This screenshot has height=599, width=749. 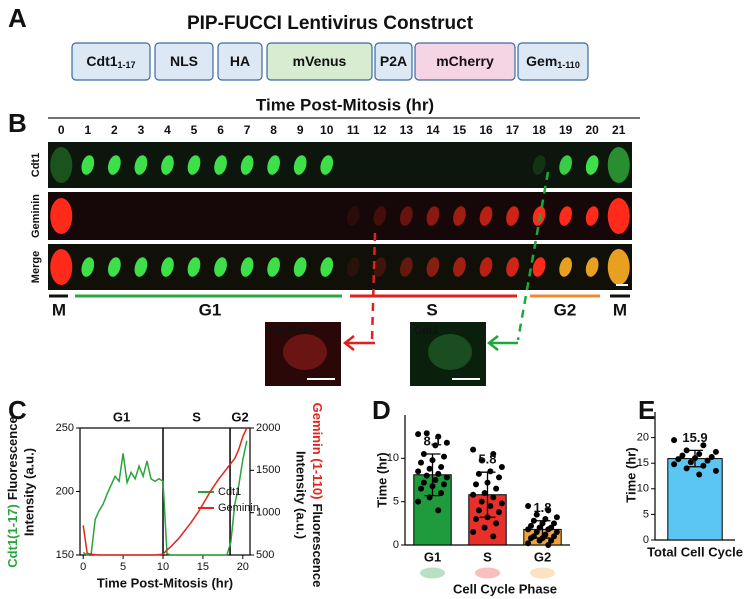 I want to click on time-label: 2, so click(x=114, y=130).